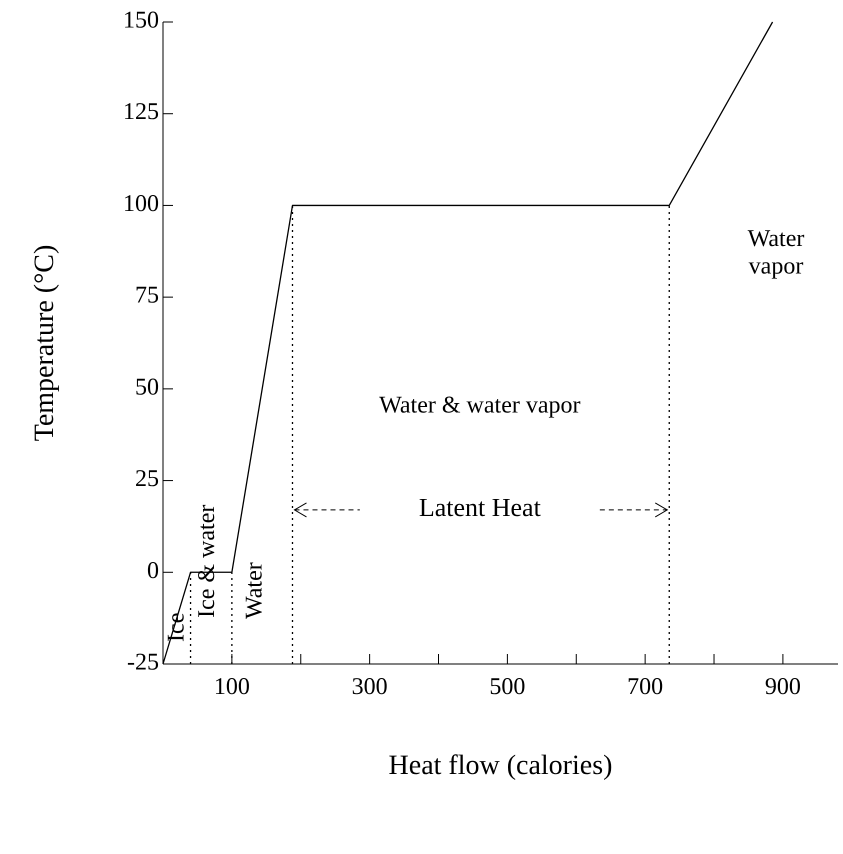  I want to click on y-tick-label: 0, so click(153, 571).